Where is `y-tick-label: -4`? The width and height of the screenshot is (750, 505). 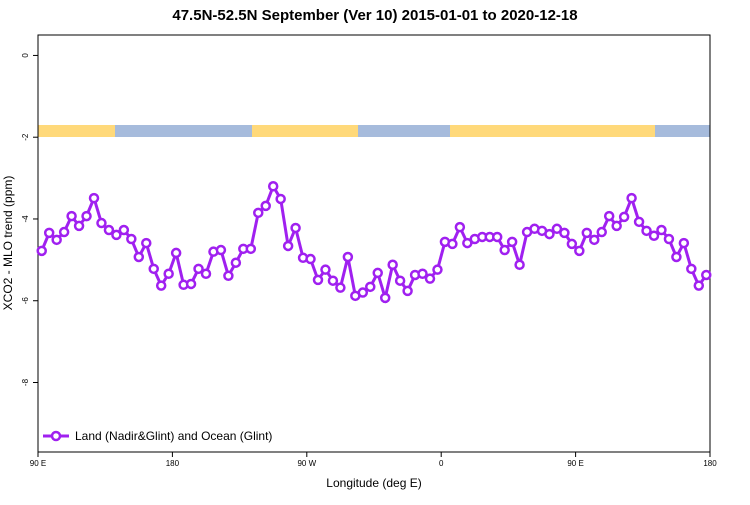
y-tick-label: -4 is located at coordinates (25, 219).